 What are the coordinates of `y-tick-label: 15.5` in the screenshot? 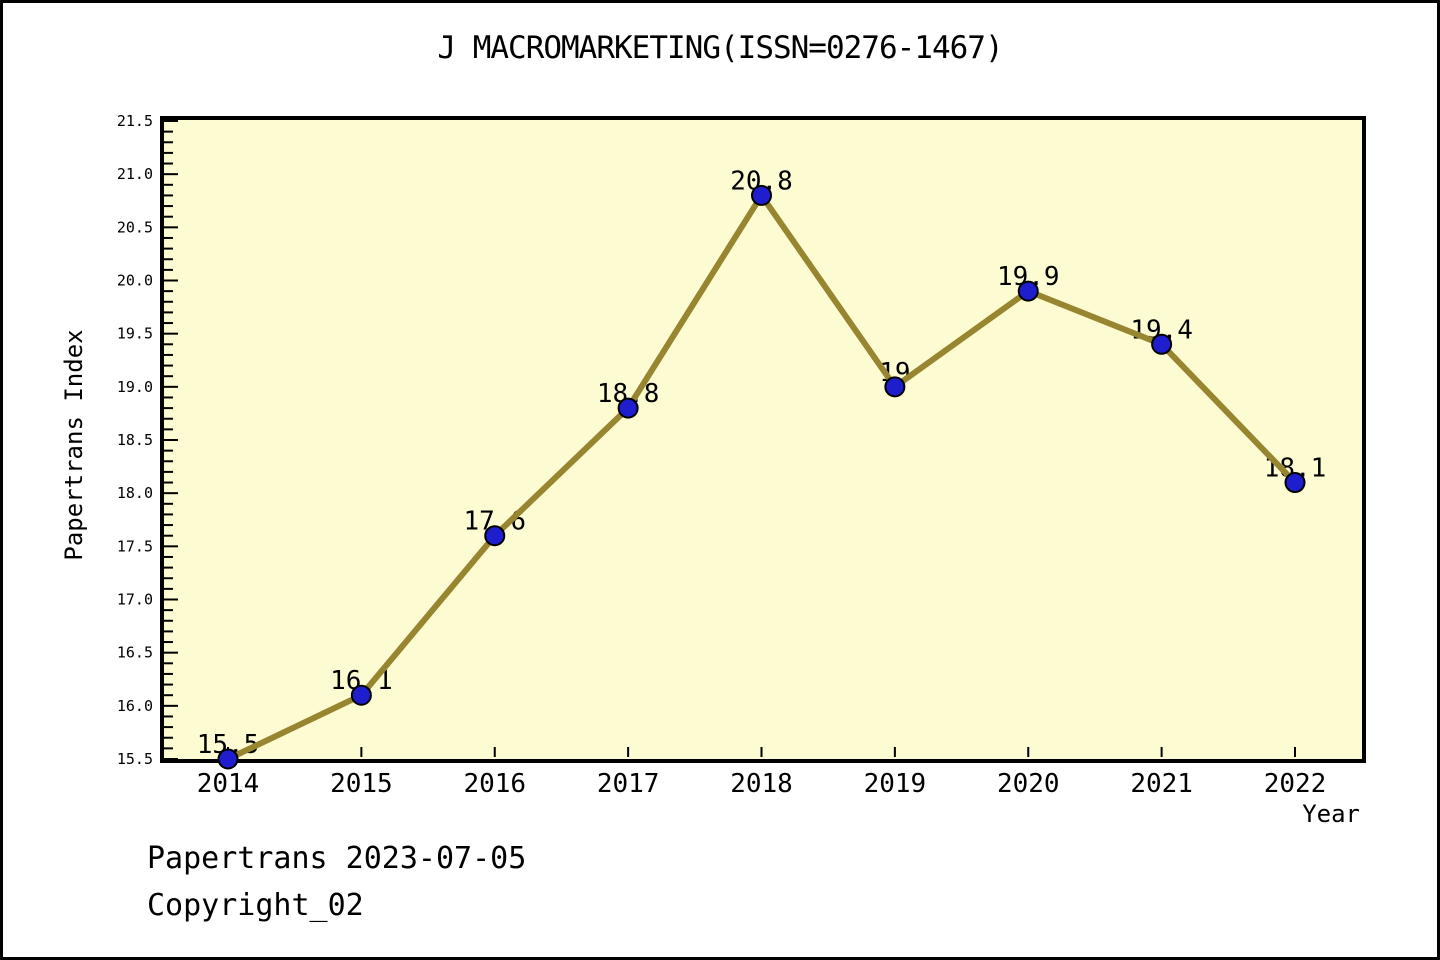 It's located at (135, 759).